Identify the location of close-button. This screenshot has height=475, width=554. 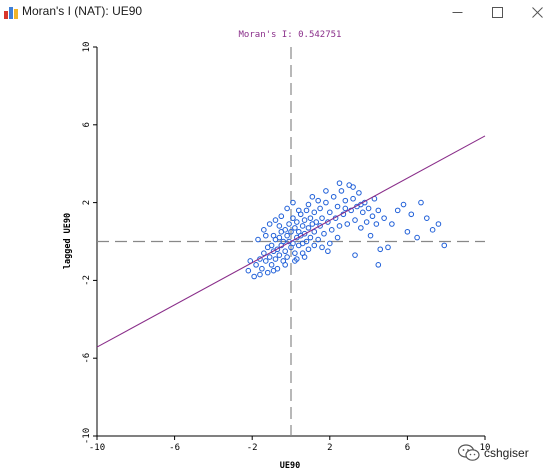
(537, 12).